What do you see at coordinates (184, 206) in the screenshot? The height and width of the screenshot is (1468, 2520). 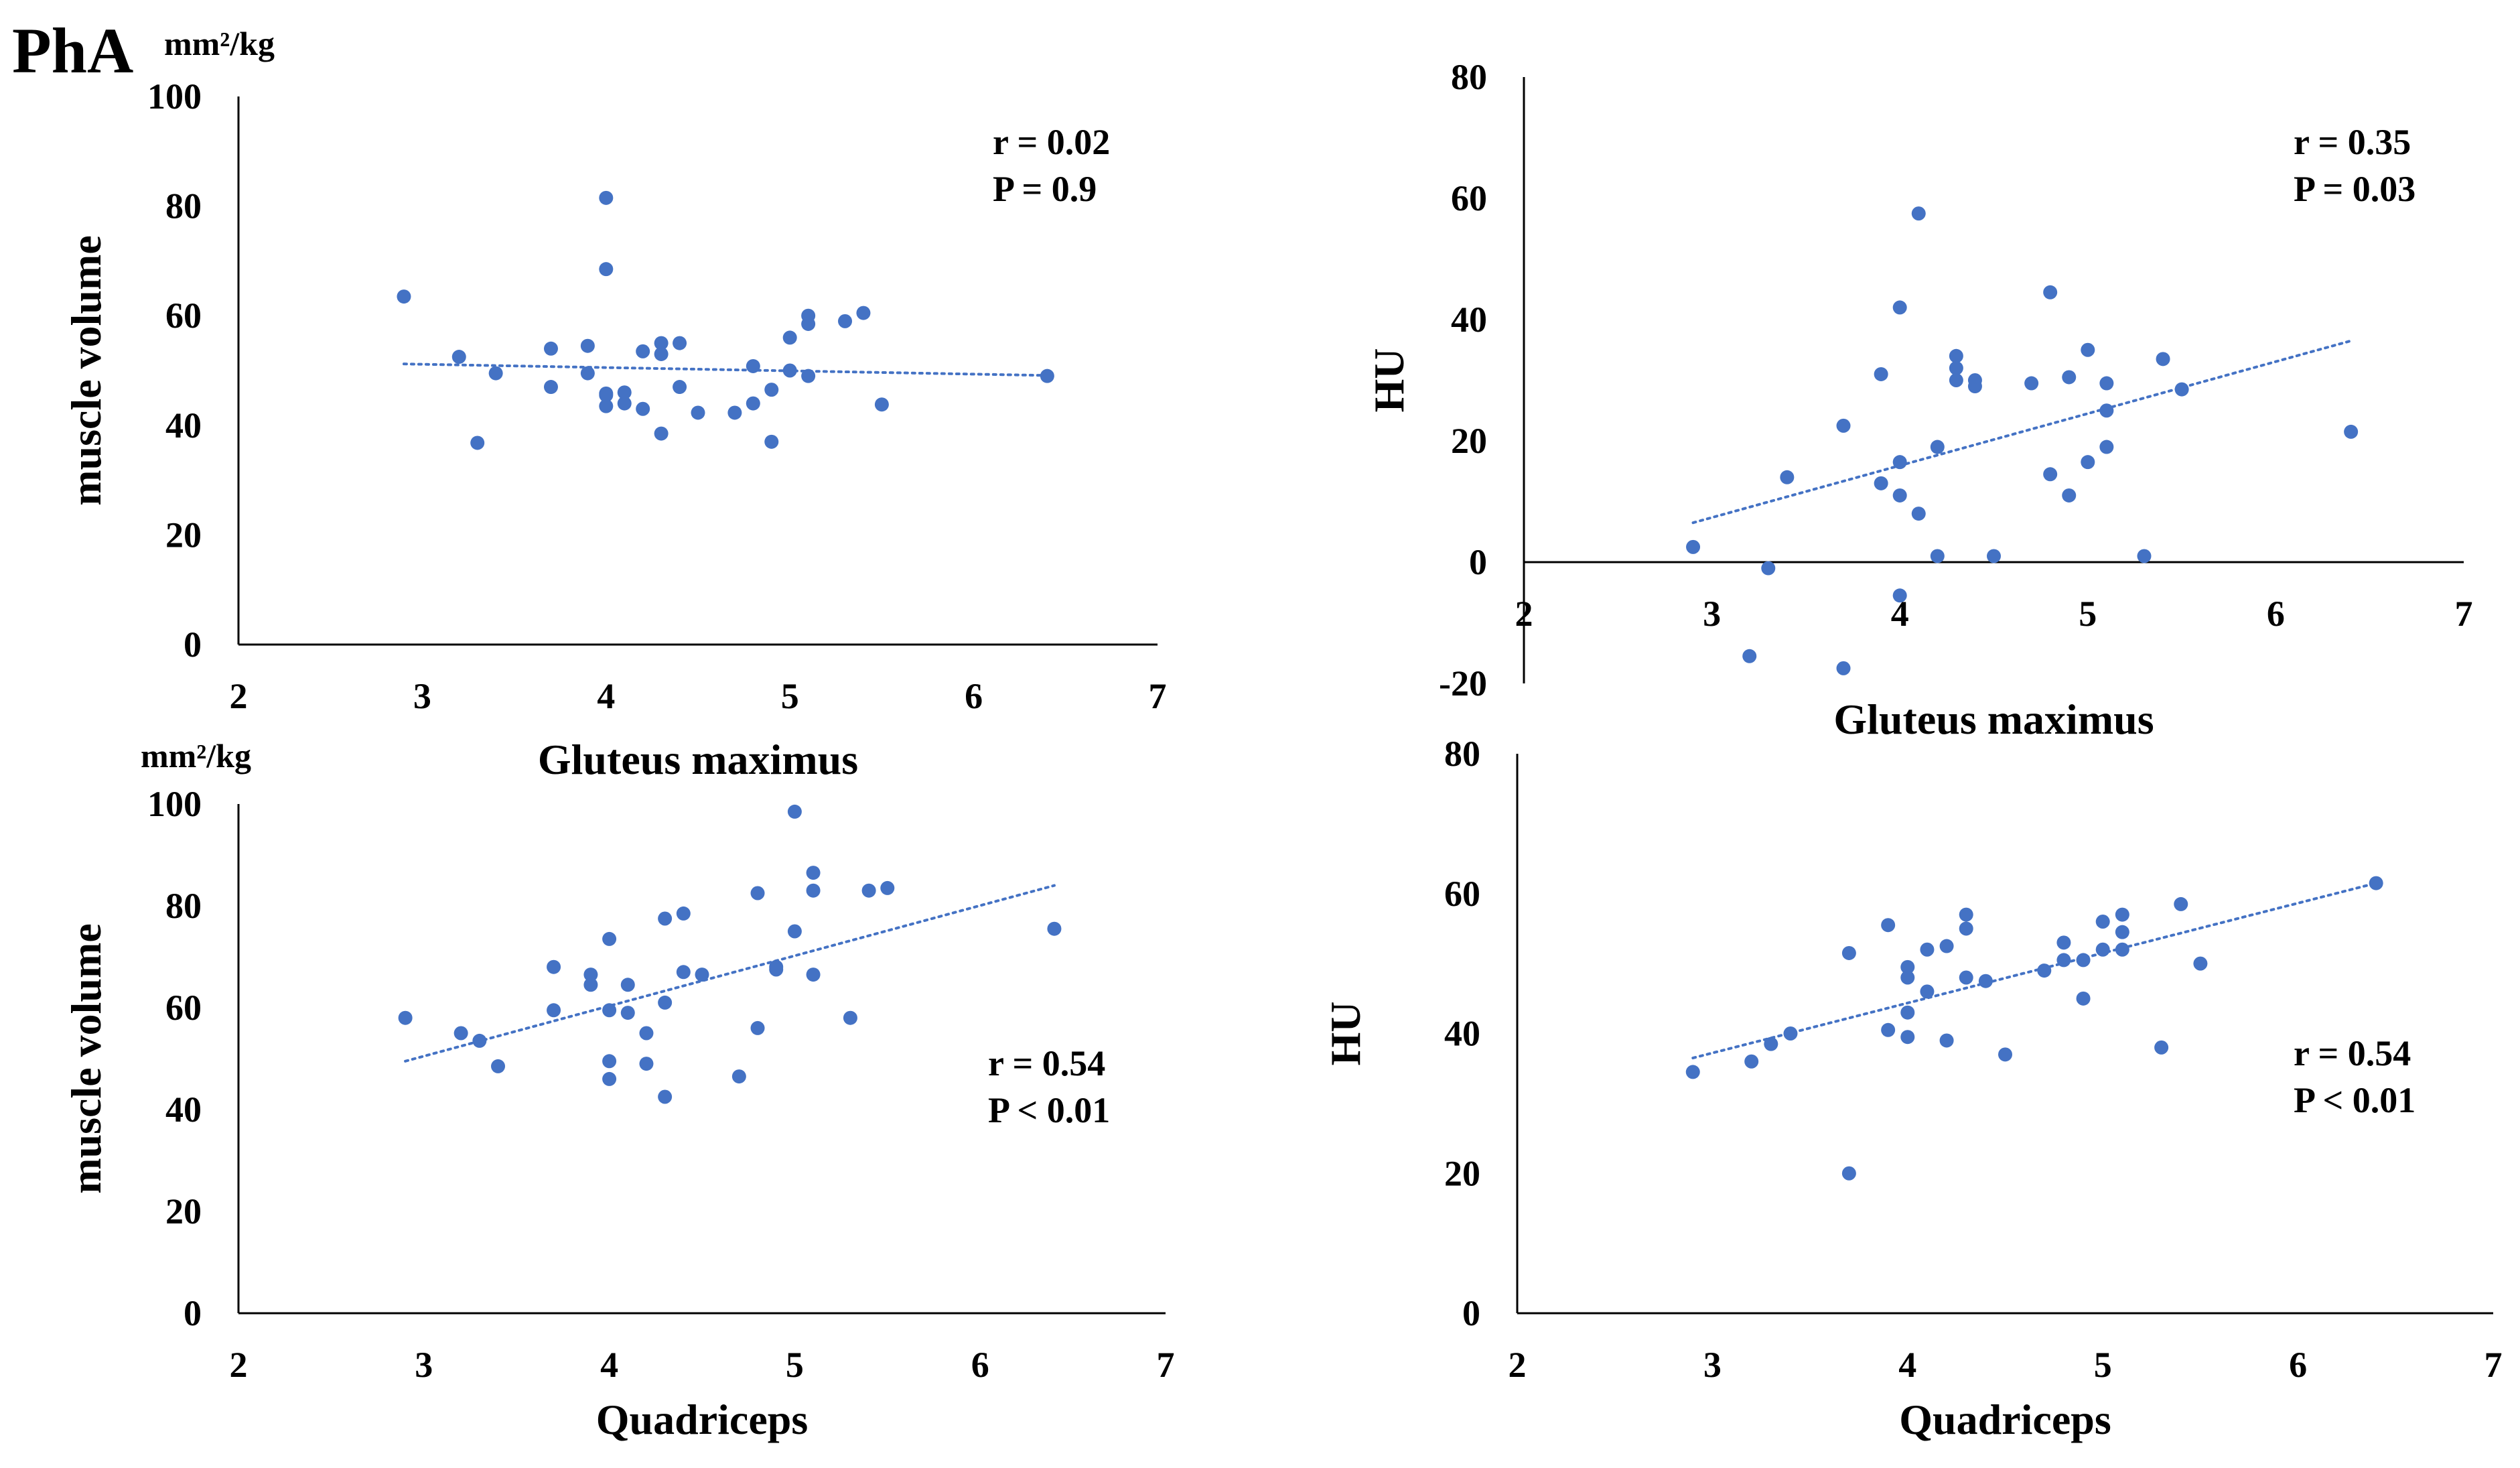 I see `y-tick-label: 80` at bounding box center [184, 206].